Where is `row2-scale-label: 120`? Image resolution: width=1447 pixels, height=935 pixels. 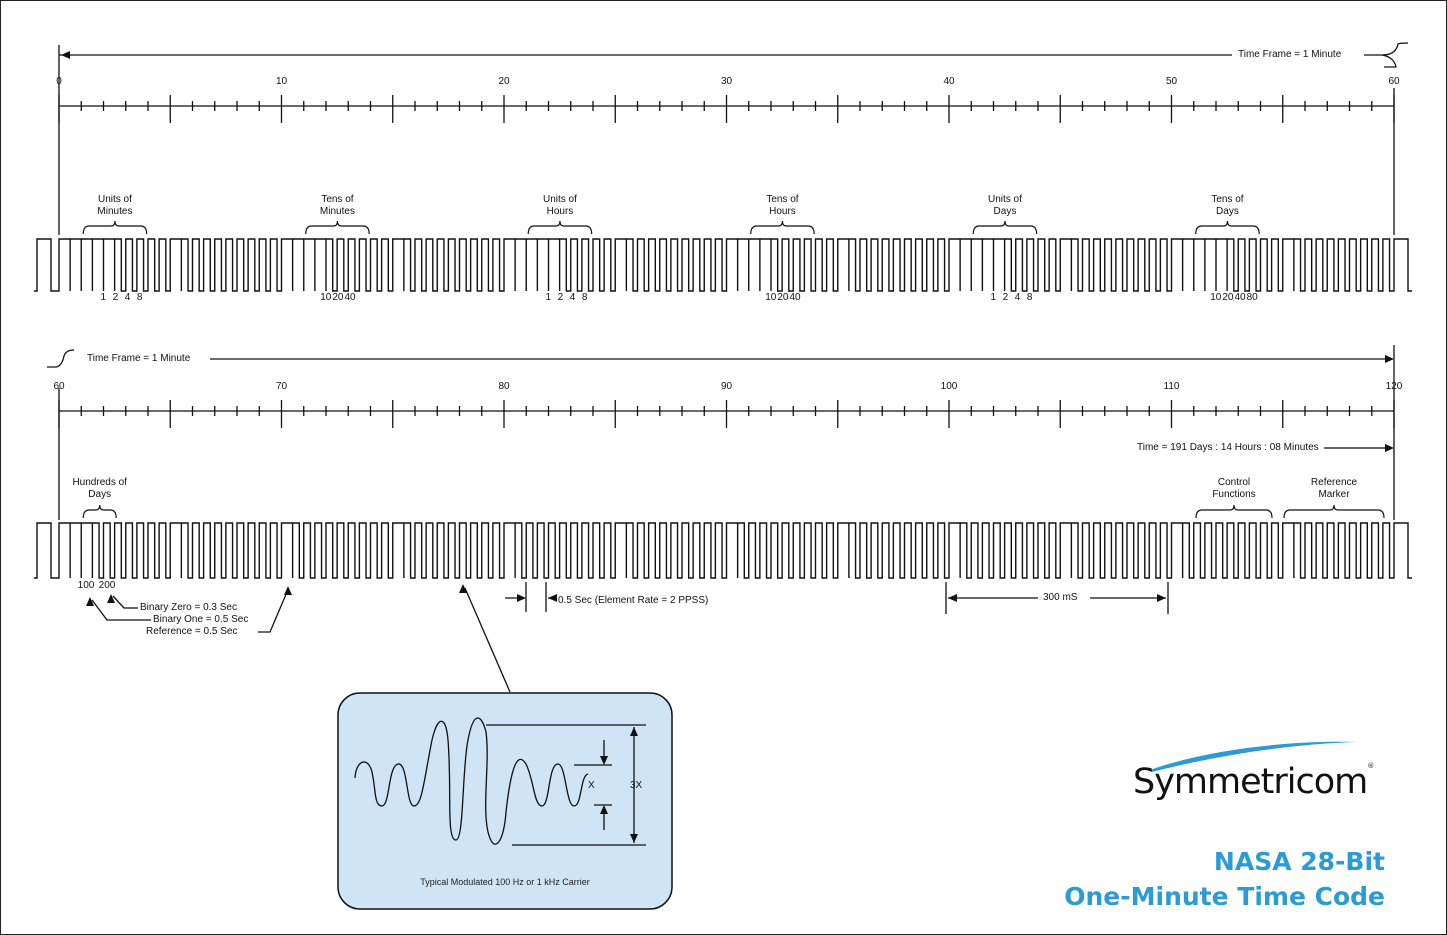 row2-scale-label: 120 is located at coordinates (1394, 386).